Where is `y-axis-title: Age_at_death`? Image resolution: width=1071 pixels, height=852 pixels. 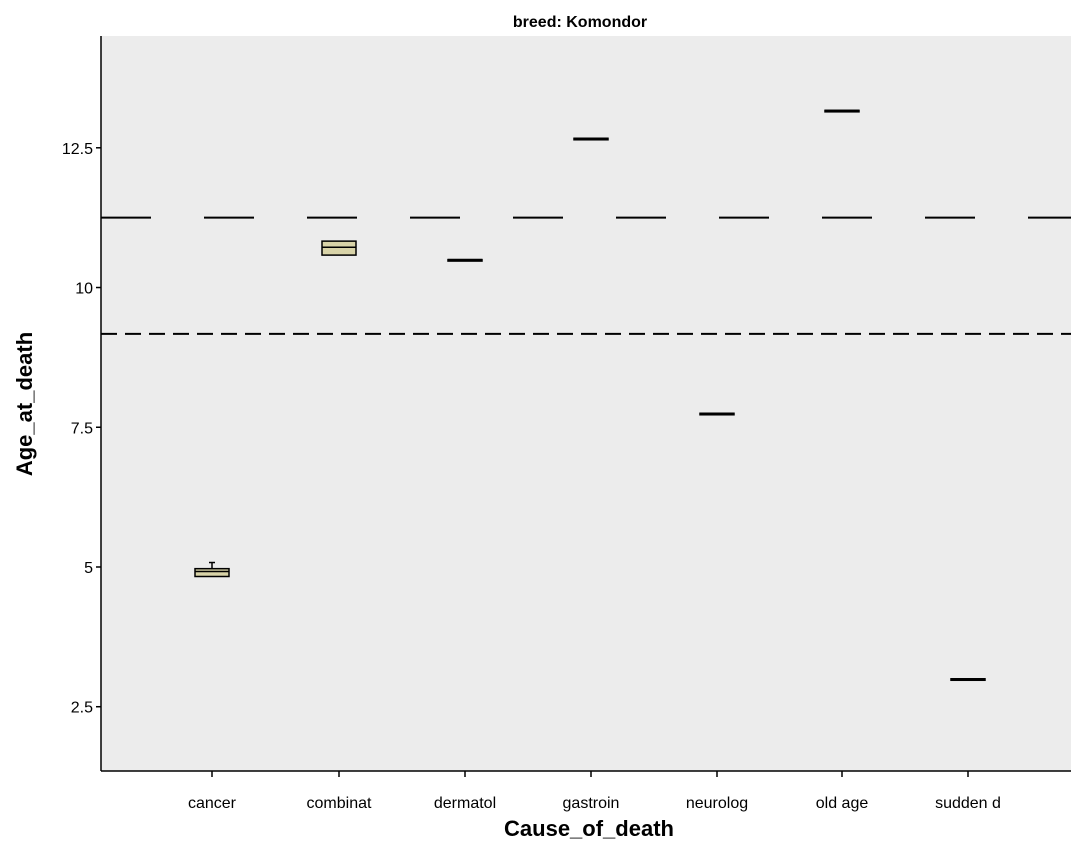 y-axis-title: Age_at_death is located at coordinates (24, 404).